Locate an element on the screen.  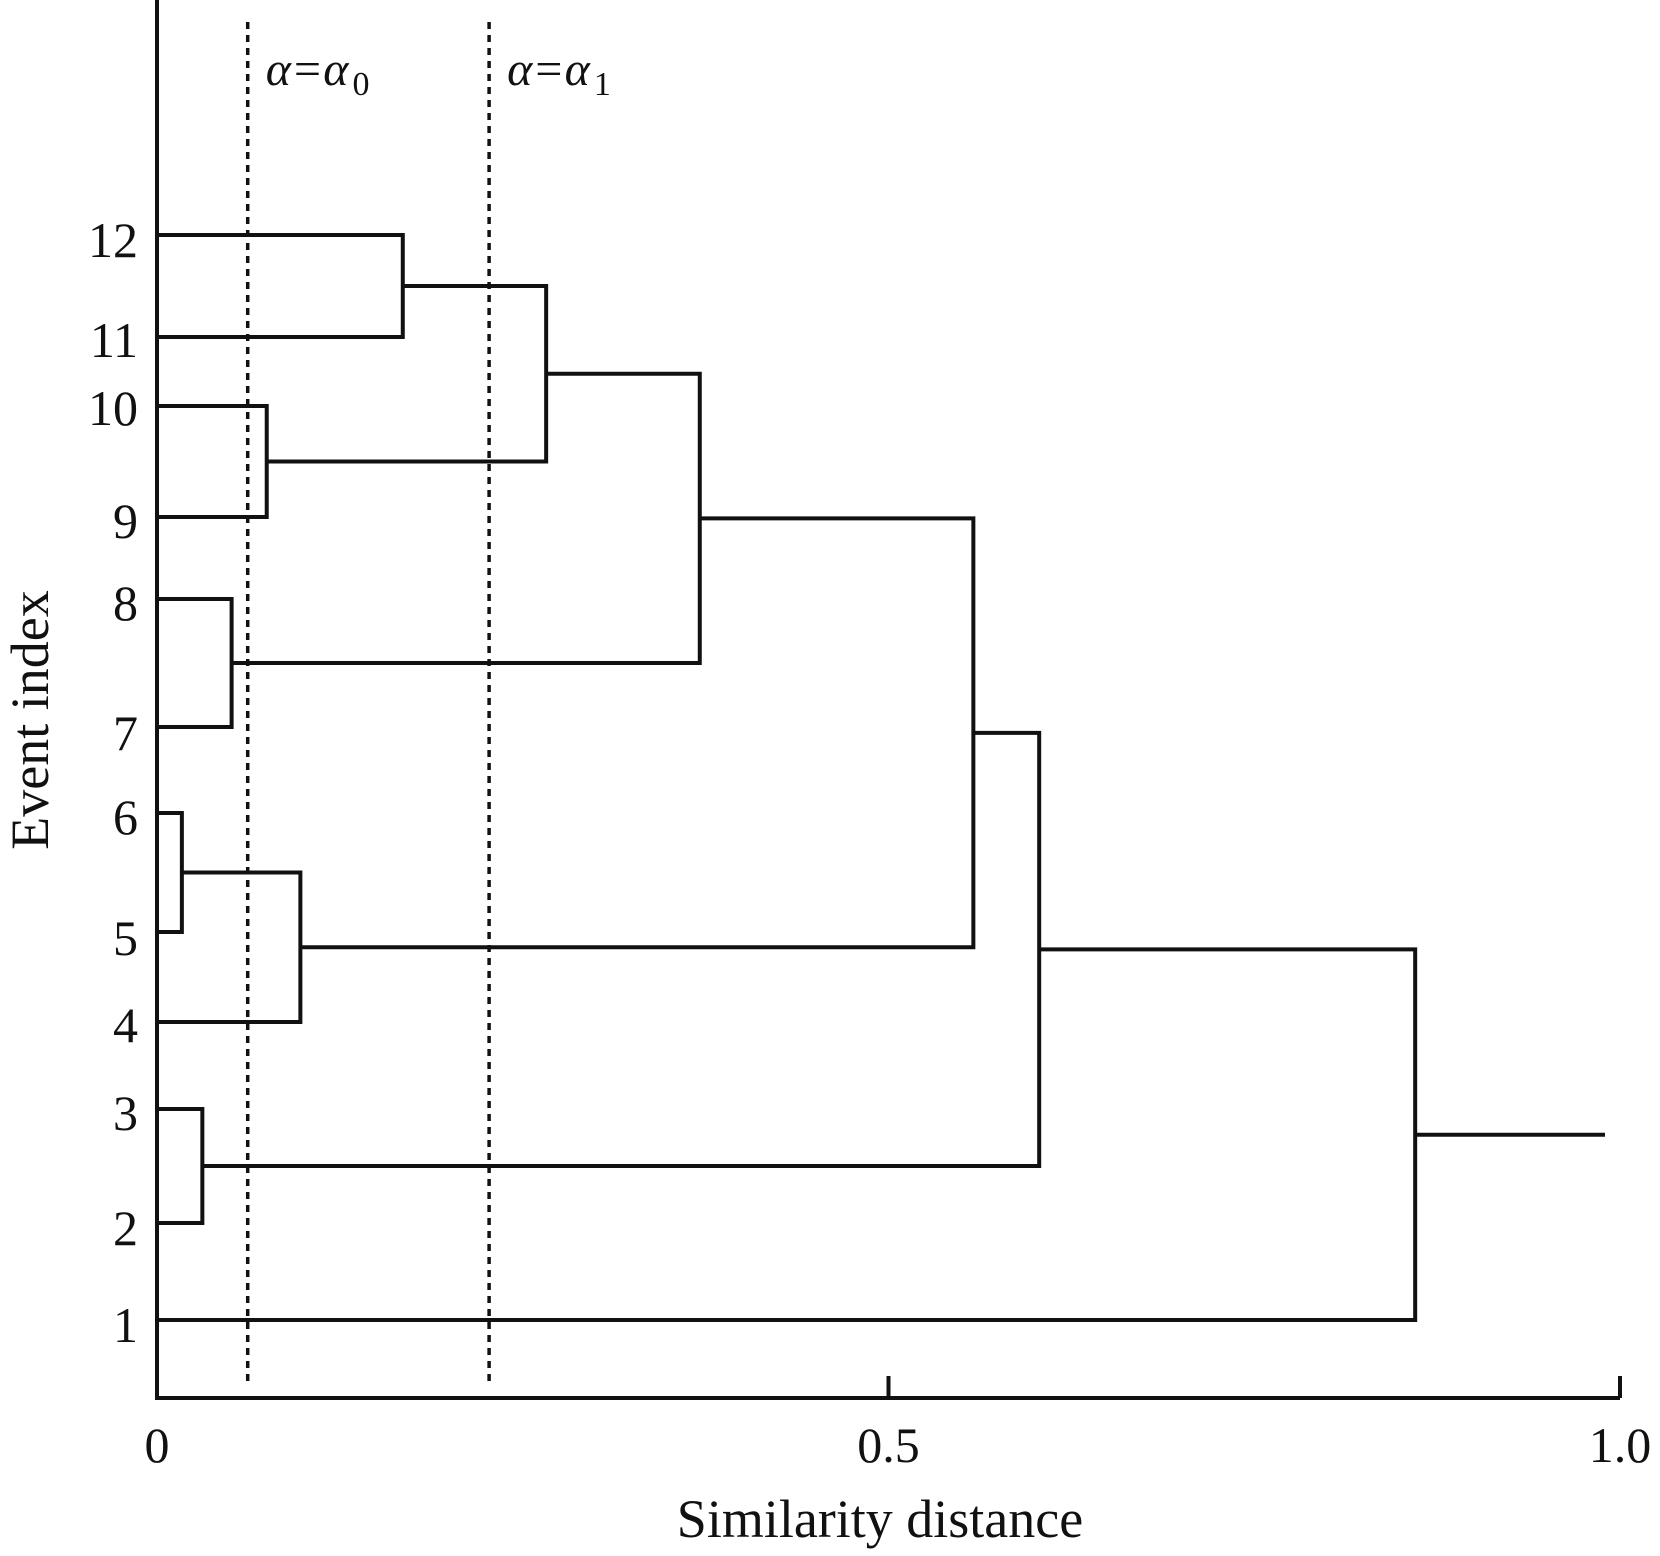
x-axis-ticks: 0 0.5 1.0 is located at coordinates (898, 1424).